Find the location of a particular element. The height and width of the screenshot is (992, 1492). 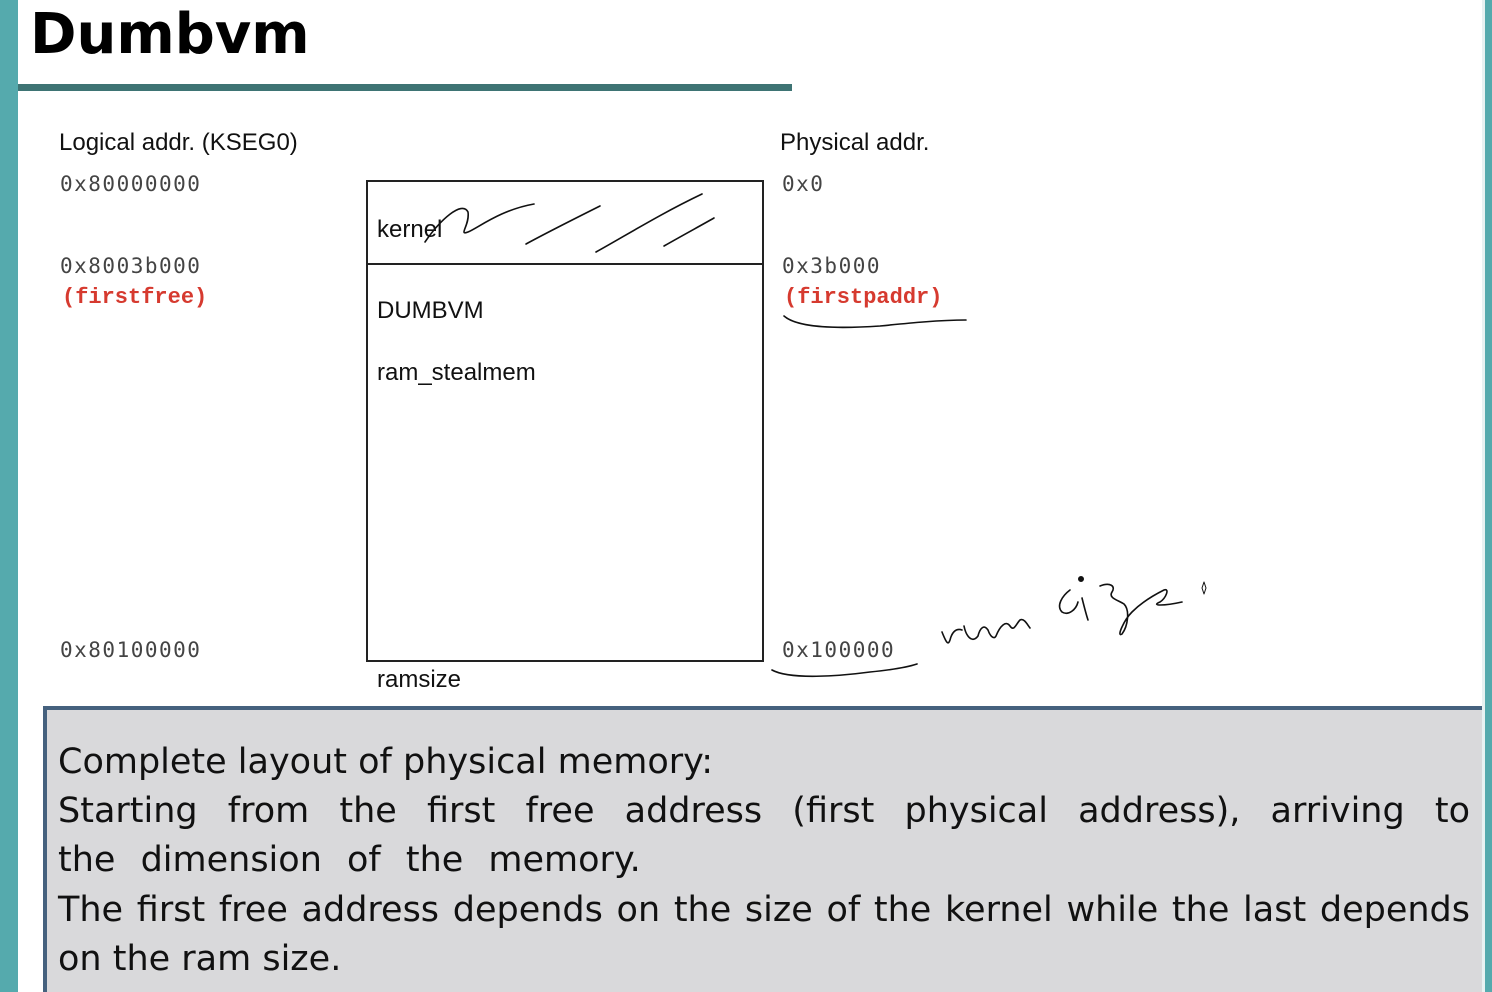

sparkle-mark is located at coordinates (1204, 588).